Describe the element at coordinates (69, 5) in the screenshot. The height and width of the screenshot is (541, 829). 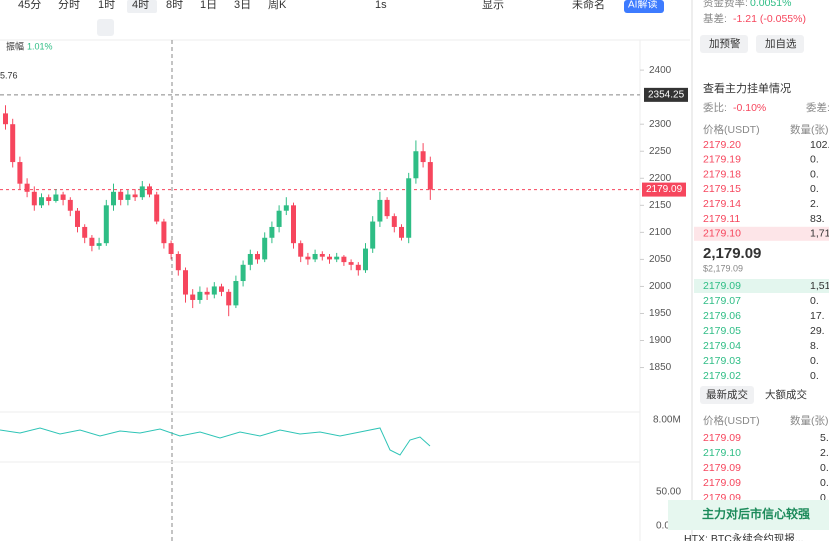
I see `interval: 分时` at that location.